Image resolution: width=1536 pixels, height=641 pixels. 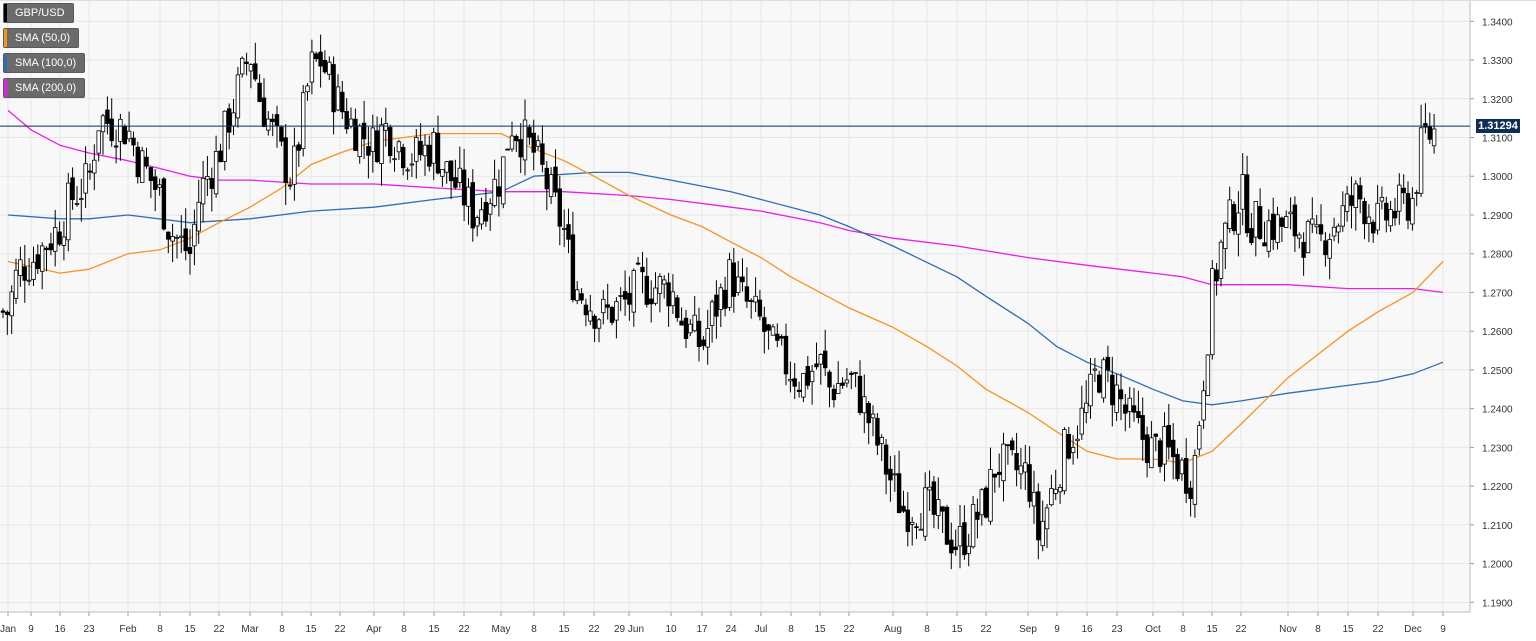 I want to click on x-tick-label: Nov, so click(x=1288, y=629).